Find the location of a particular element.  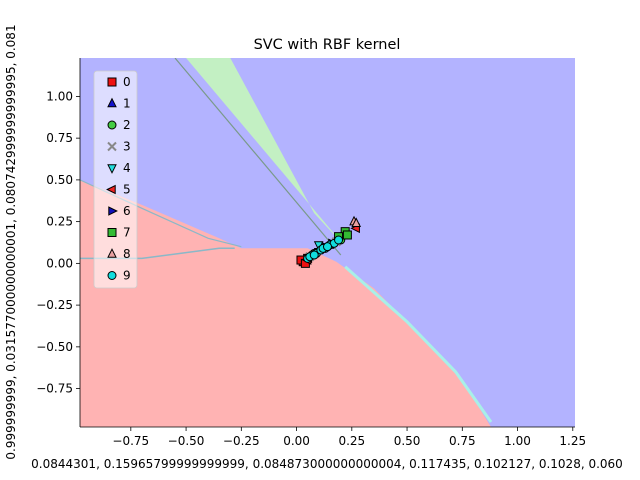

x-tick-label: 0.25 is located at coordinates (351, 441).